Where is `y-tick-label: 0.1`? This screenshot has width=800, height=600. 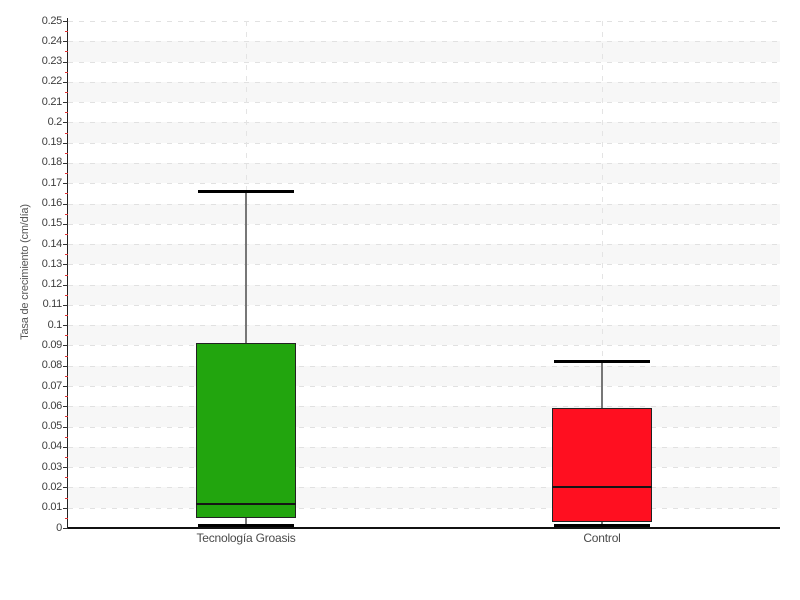
y-tick-label: 0.1 is located at coordinates (55, 324).